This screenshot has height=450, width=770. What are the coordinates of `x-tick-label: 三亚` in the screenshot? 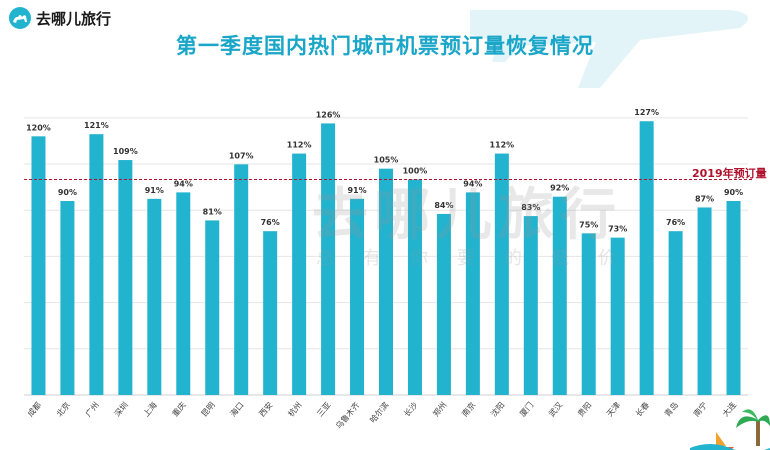 It's located at (323, 410).